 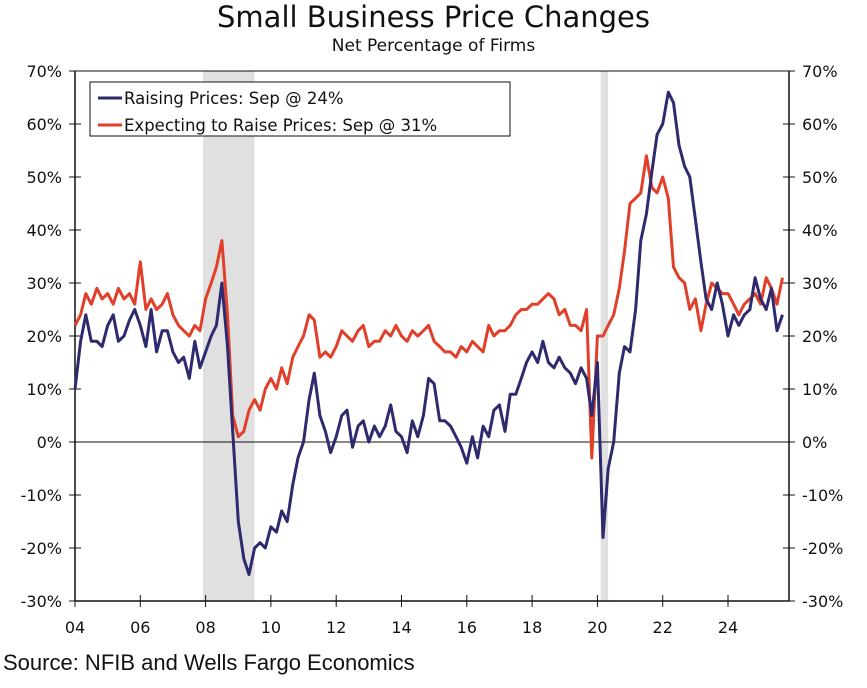 What do you see at coordinates (597, 627) in the screenshot?
I see `x-tick-label: 20` at bounding box center [597, 627].